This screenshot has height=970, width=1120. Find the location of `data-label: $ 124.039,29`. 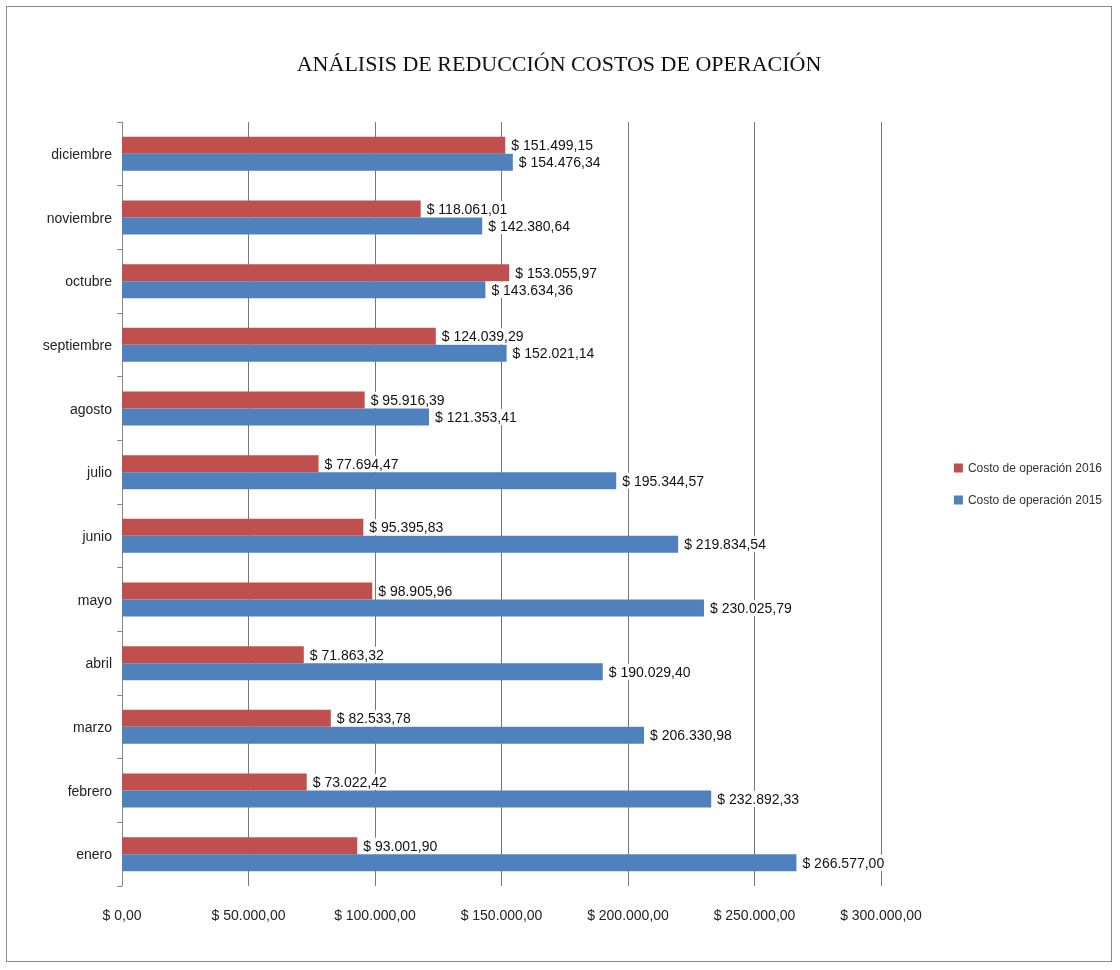

data-label: $ 124.039,29 is located at coordinates (482, 336).